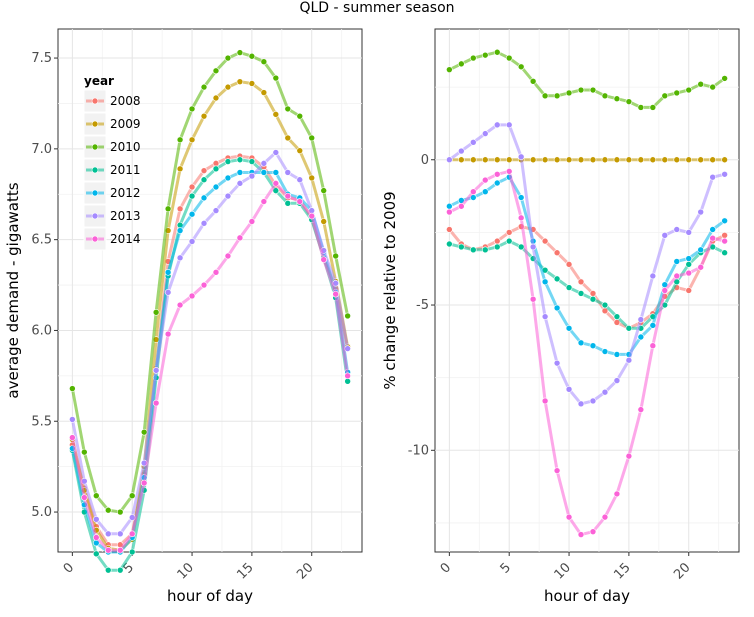  I want to click on y-axis-title: average demand - gigawatts, so click(13, 290).